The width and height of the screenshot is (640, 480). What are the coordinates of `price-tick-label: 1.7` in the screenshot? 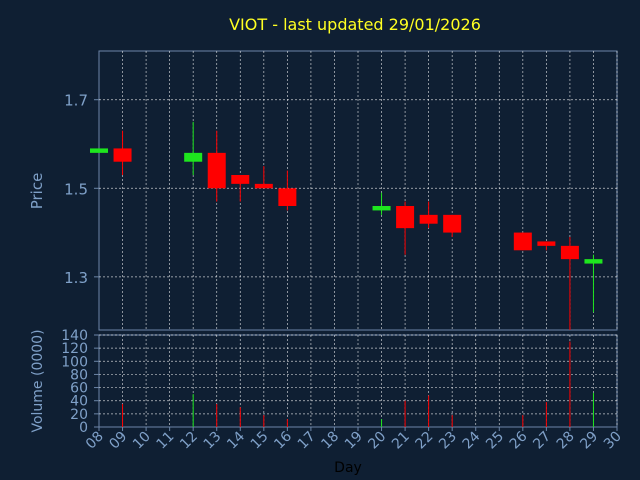 It's located at (76, 101).